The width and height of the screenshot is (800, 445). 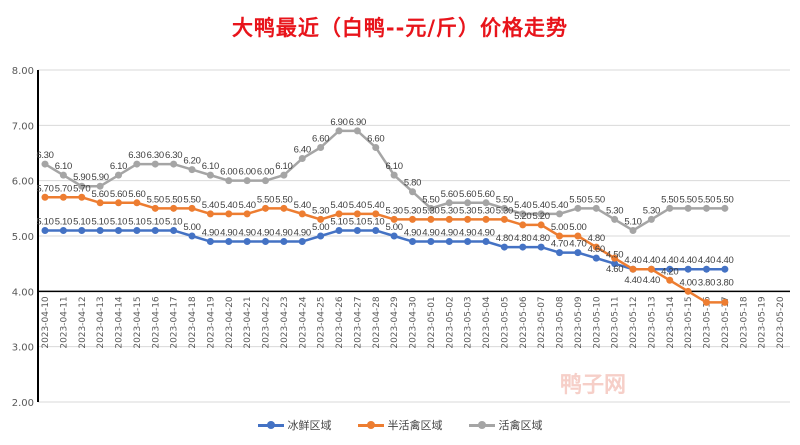 I want to click on y-tick-label: 4.00, so click(x=23, y=292).